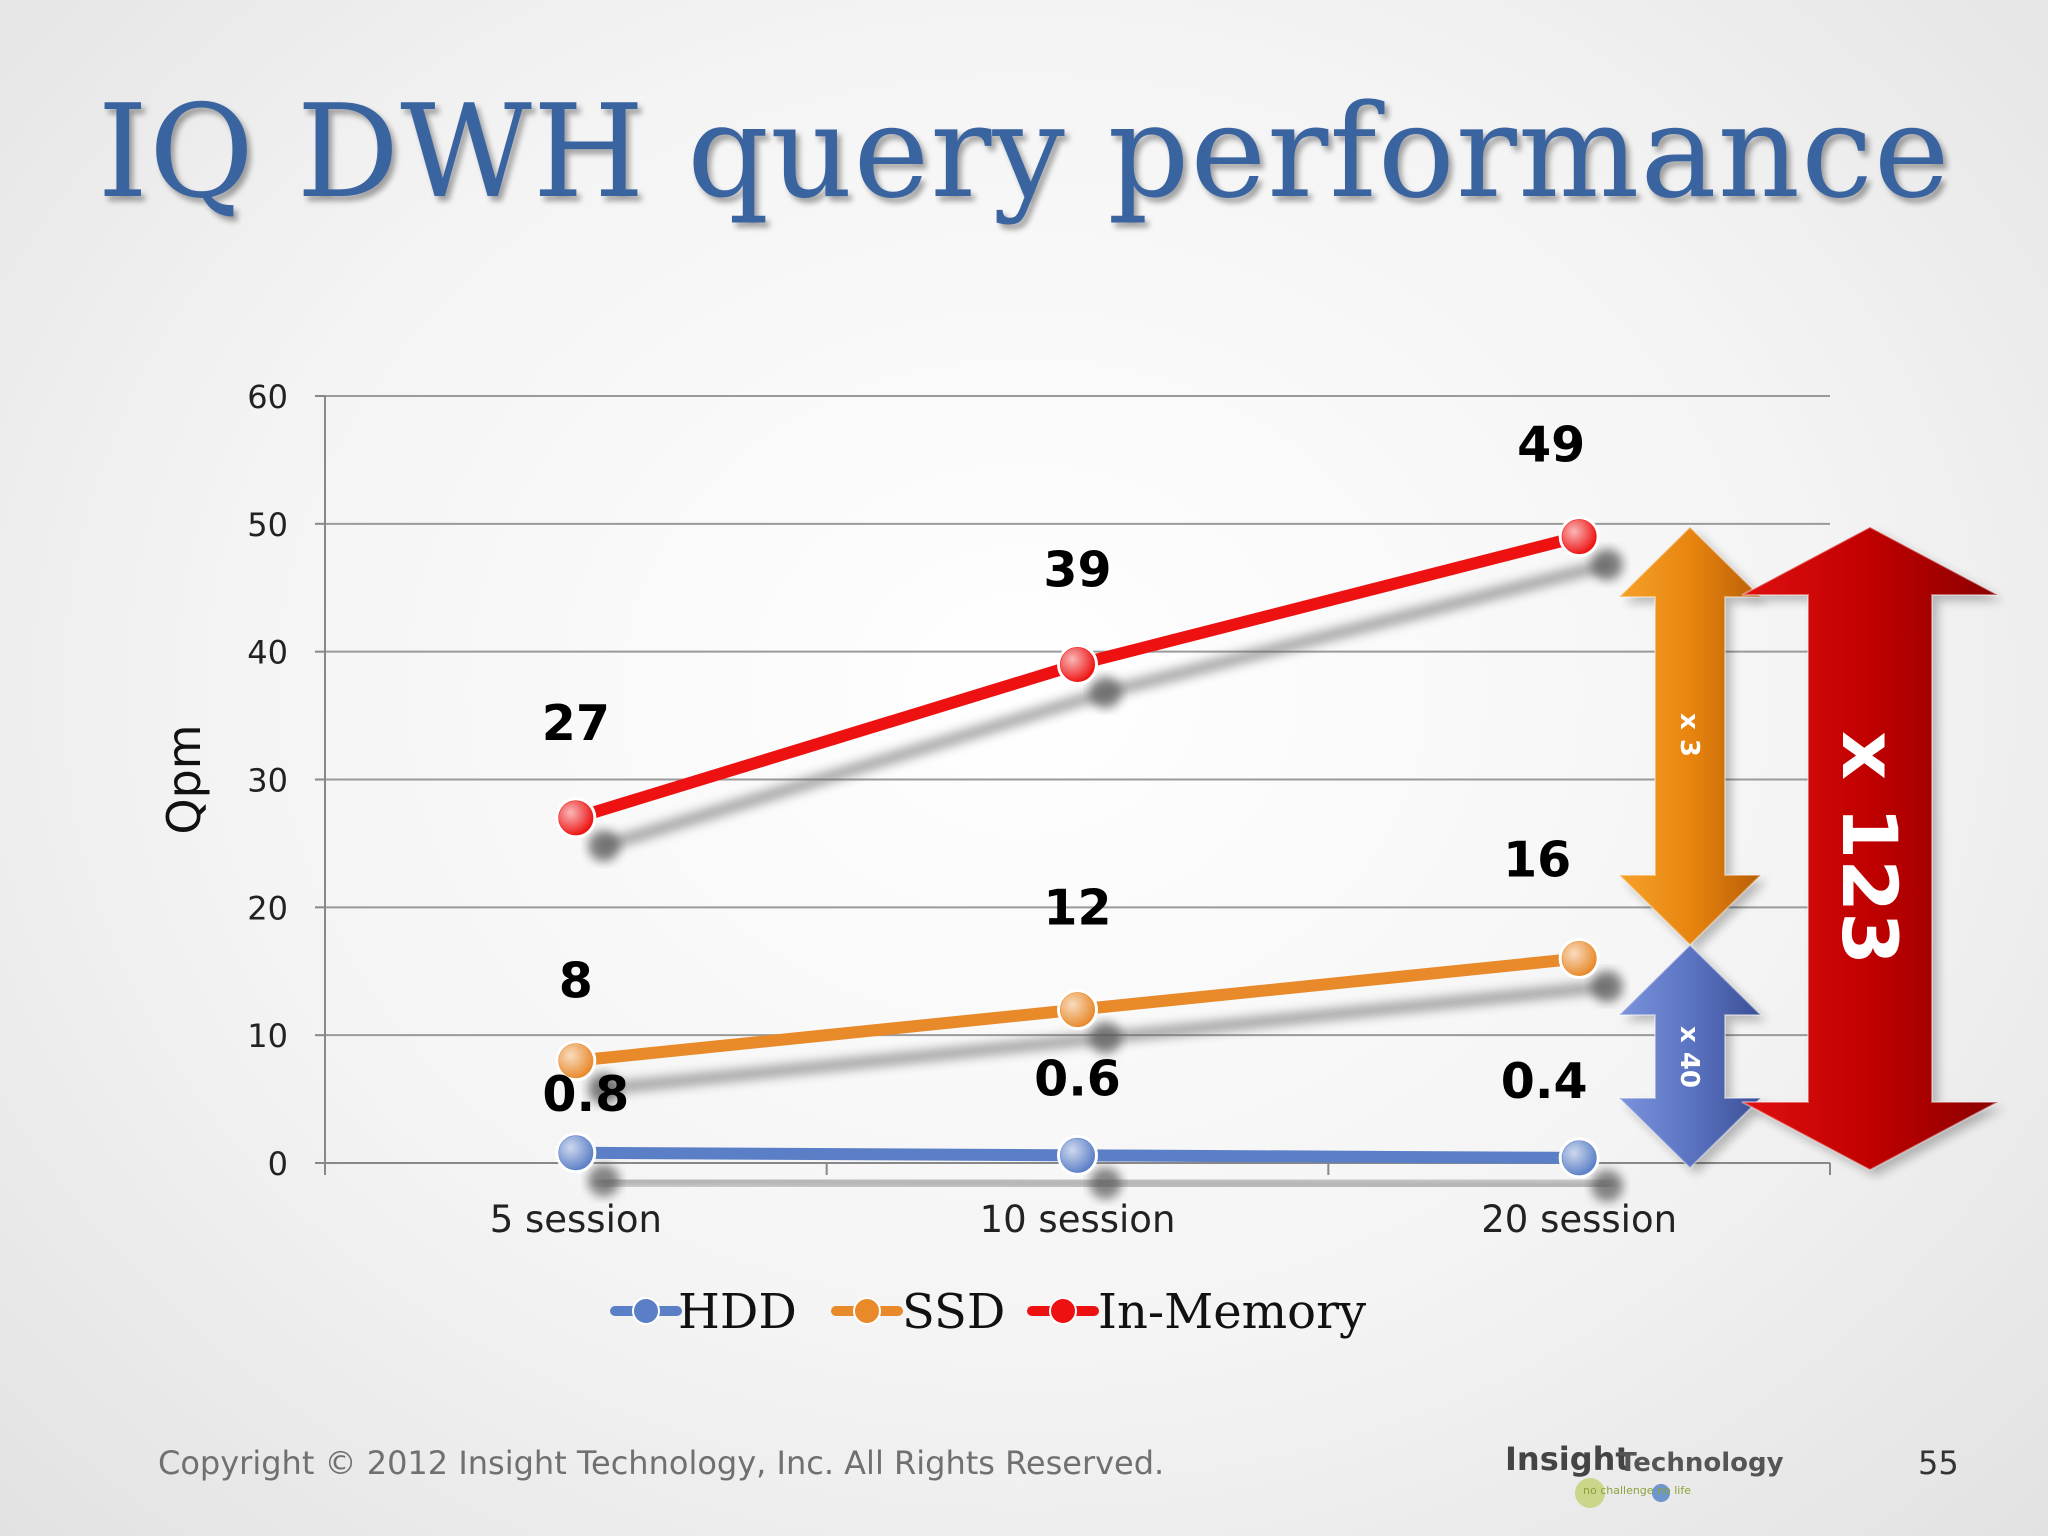 The image size is (2048, 1536). I want to click on arrow-x40, so click(1690, 1056).